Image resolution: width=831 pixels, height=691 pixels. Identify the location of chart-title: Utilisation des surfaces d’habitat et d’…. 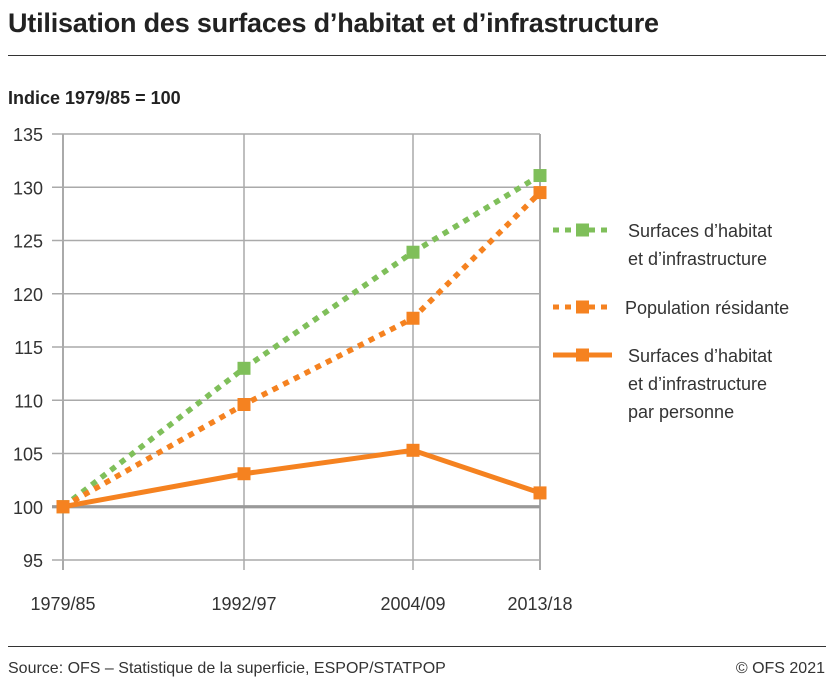
(333, 23).